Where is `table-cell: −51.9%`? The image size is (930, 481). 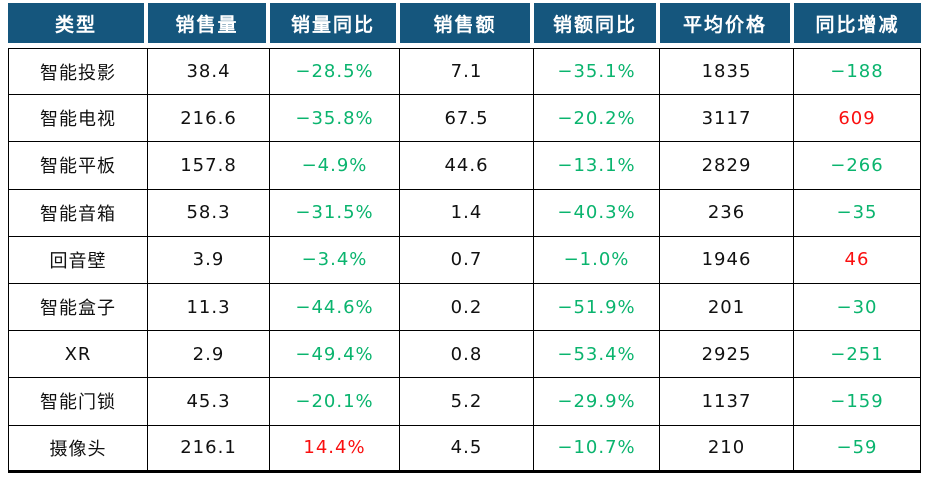 table-cell: −51.9% is located at coordinates (597, 307).